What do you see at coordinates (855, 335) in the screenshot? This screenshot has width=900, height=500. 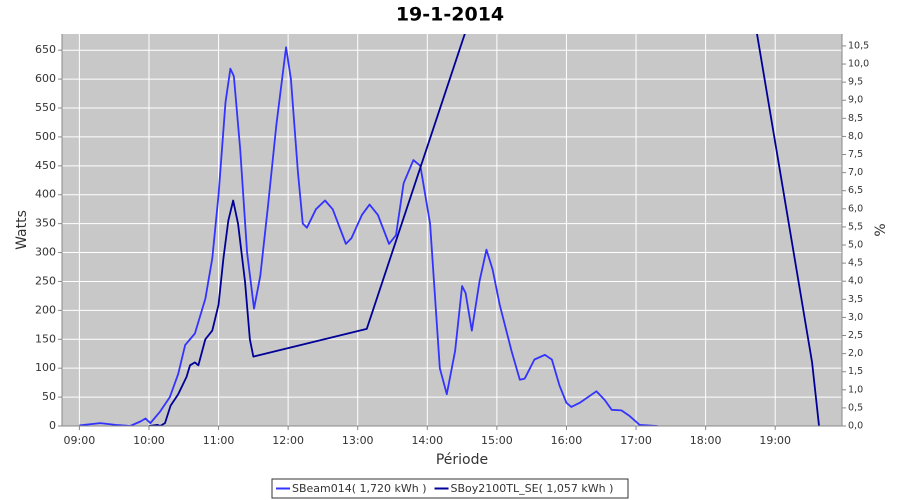 I see `y2-tick-label: 2,5` at bounding box center [855, 335].